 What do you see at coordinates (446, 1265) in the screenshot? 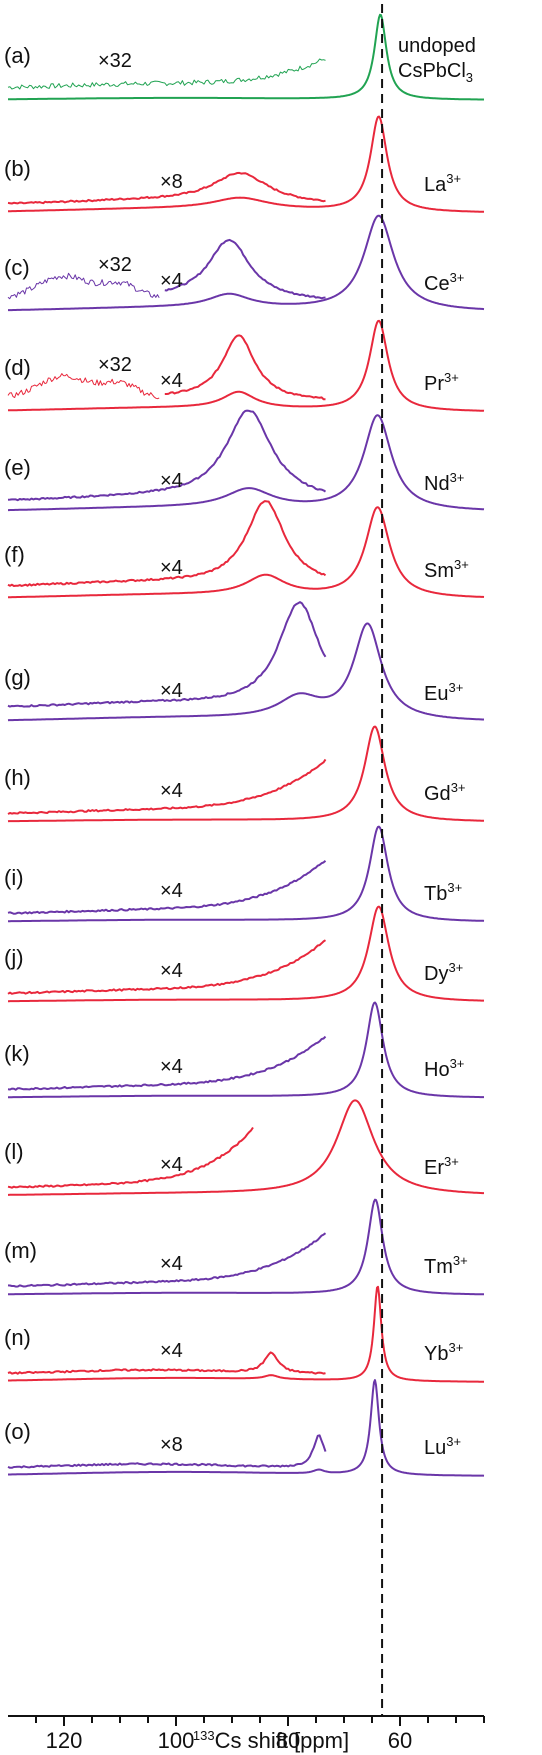
I see `dopant-label: Tm3+` at bounding box center [446, 1265].